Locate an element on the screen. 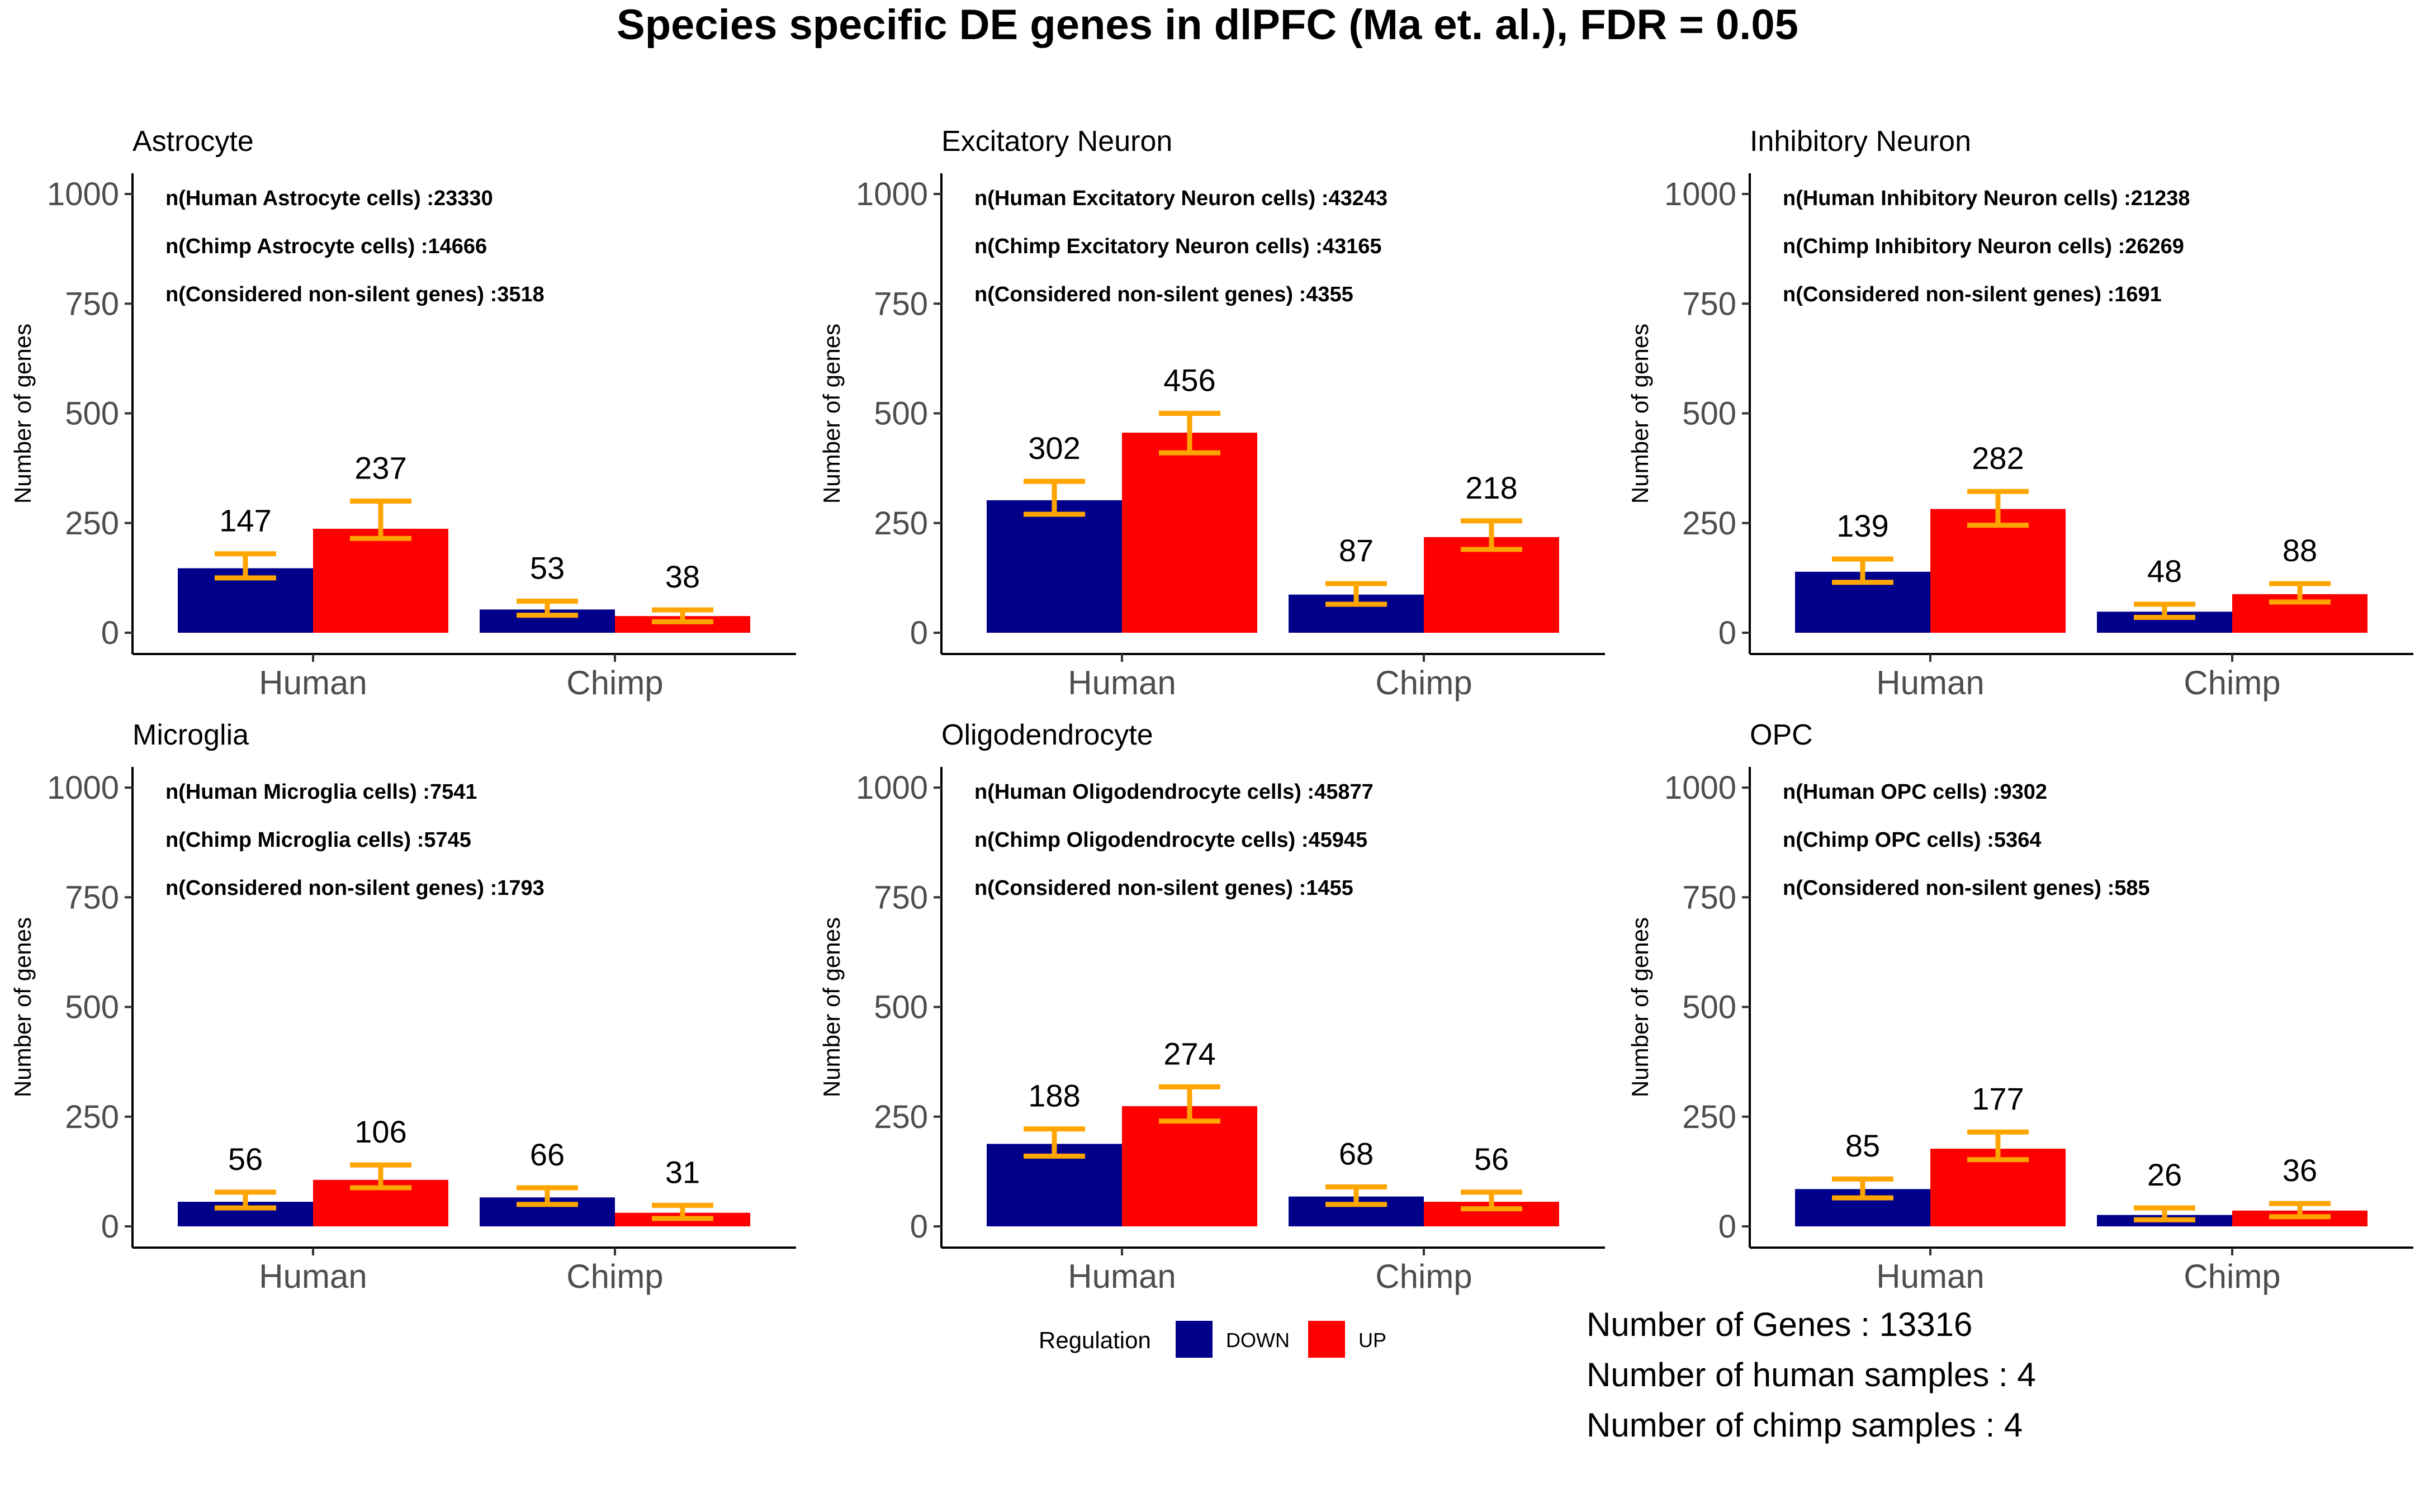 The height and width of the screenshot is (1512, 2415). data-label: 456 is located at coordinates (1189, 380).